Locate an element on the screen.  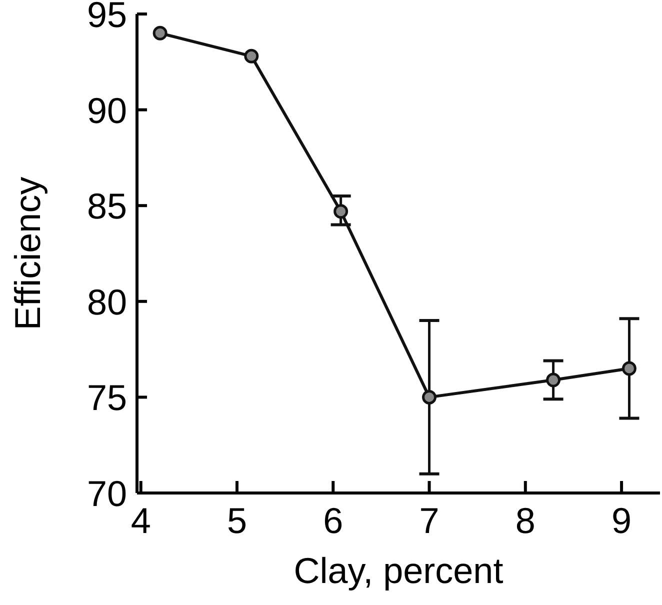
y-tick-label: 85 is located at coordinates (106, 206).